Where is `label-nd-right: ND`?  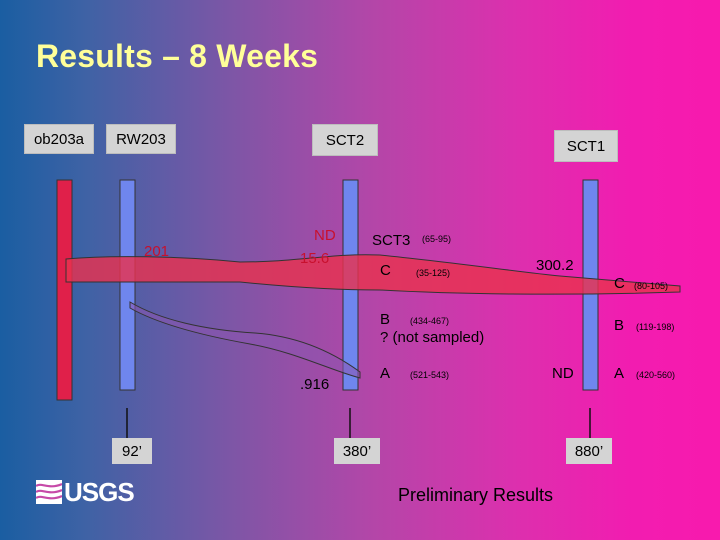 label-nd-right: ND is located at coordinates (563, 373).